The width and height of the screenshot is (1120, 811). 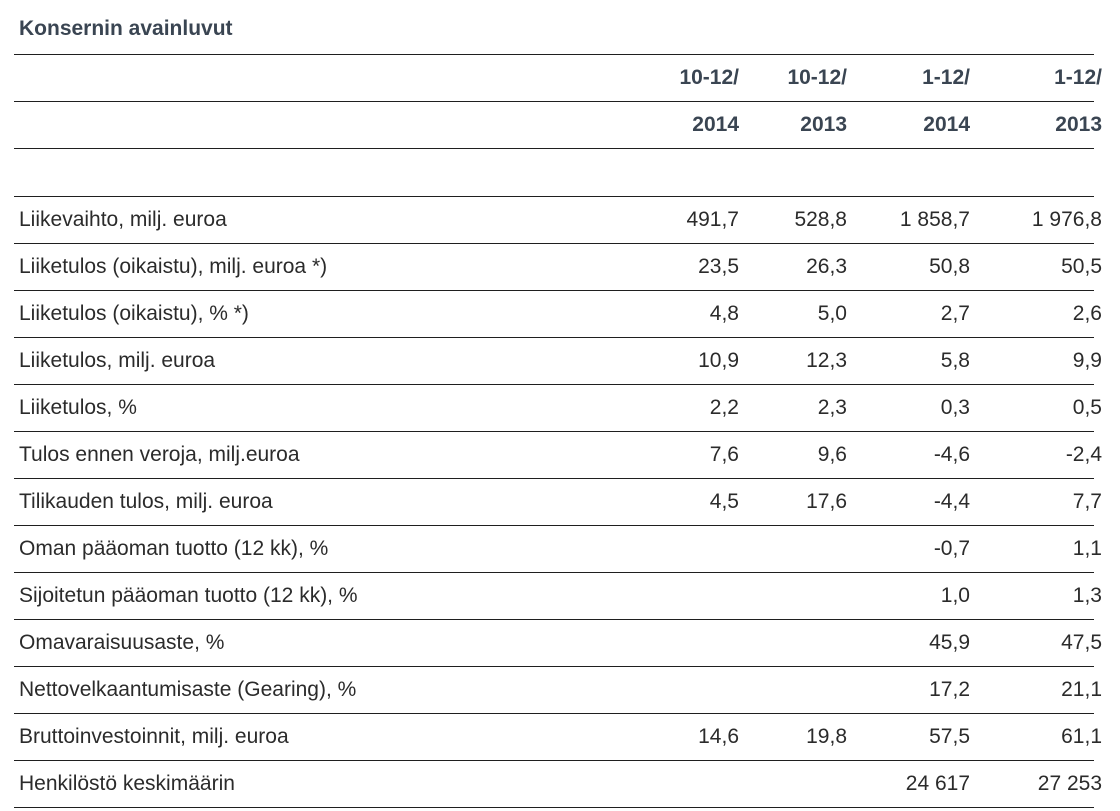 I want to click on value-cell: 9,9, so click(x=1087, y=360).